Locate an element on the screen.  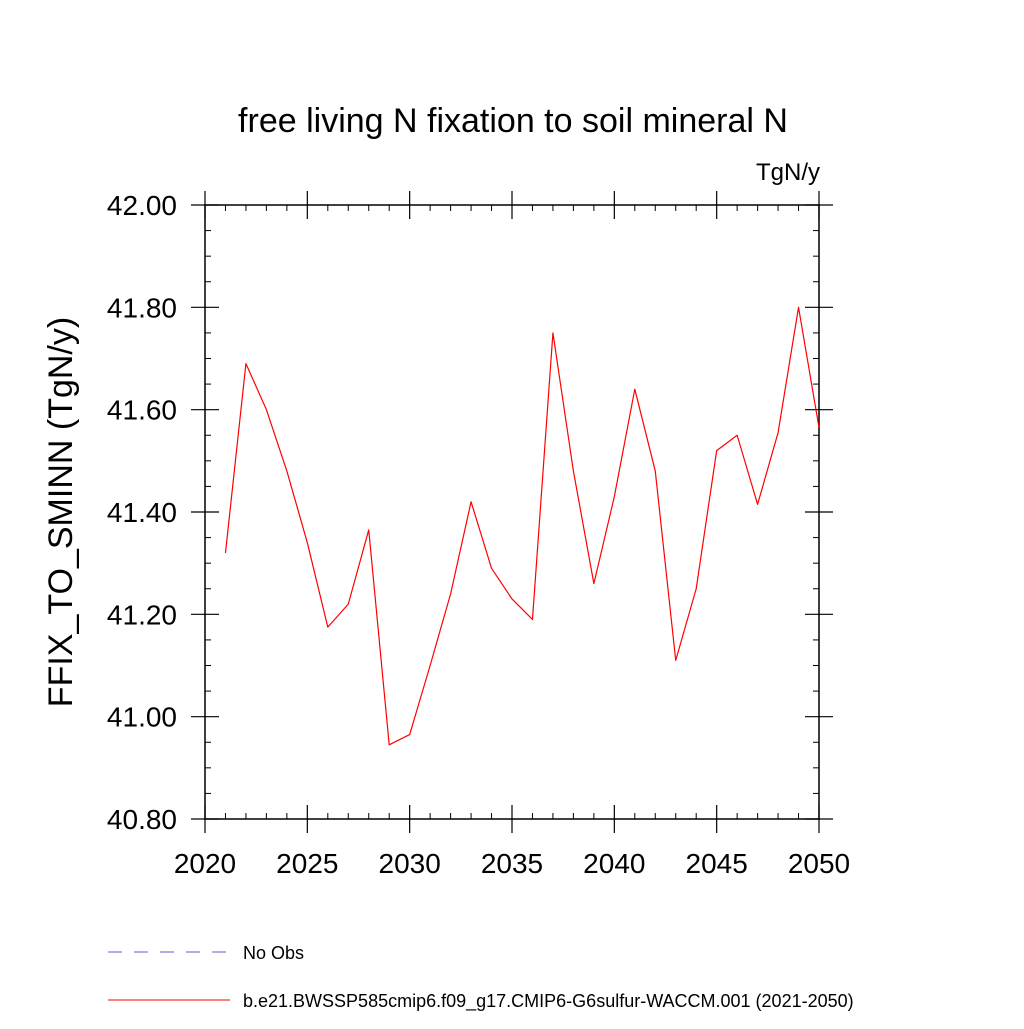
x-tick-label: 2030 is located at coordinates (410, 863).